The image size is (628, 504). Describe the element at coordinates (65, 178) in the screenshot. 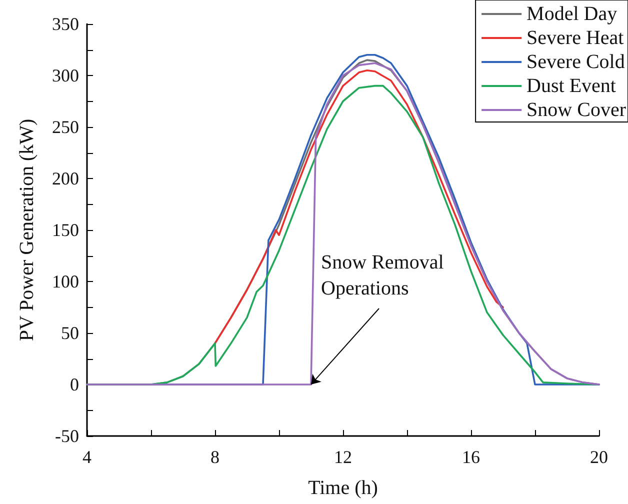

I see `y-tick-label: 200` at that location.